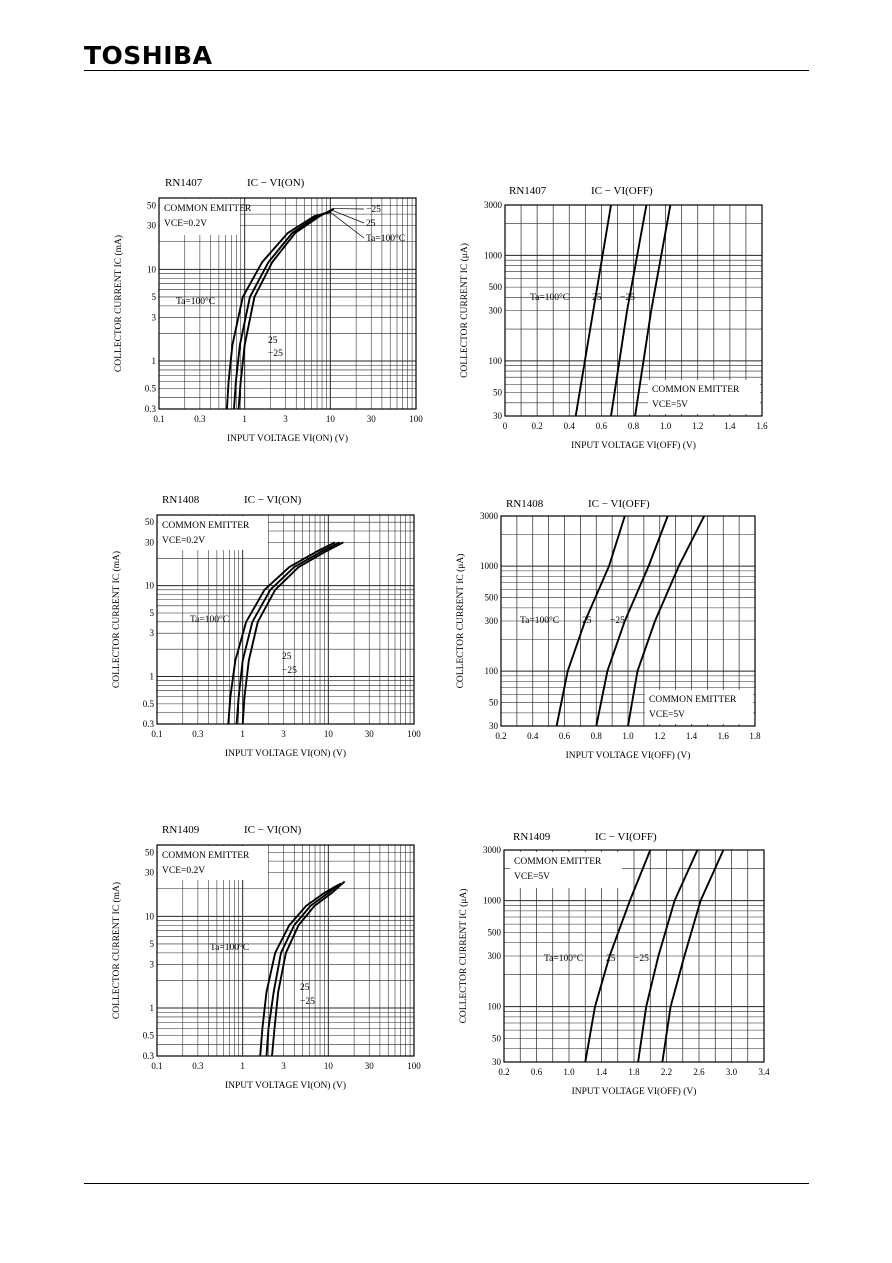 Image resolution: width=892 pixels, height=1263 pixels. Describe the element at coordinates (148, 55) in the screenshot. I see `toshiba-logo: TOSHIBA` at that location.